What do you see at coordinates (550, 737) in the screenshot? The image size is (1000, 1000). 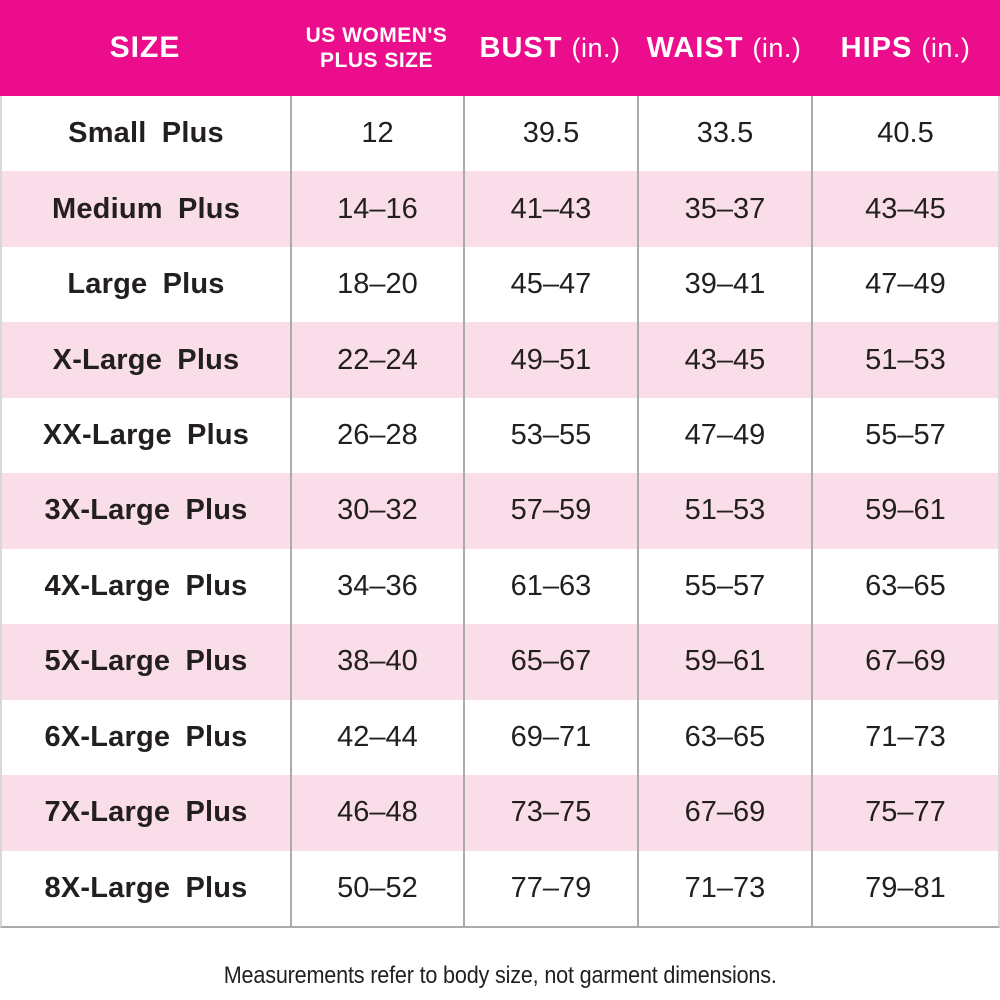 I see `bust-value: 69–71` at bounding box center [550, 737].